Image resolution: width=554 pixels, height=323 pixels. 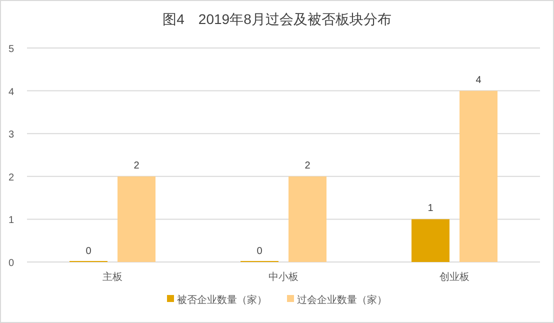 What do you see at coordinates (455, 277) in the screenshot?
I see `x-tick-label: 创业板` at bounding box center [455, 277].